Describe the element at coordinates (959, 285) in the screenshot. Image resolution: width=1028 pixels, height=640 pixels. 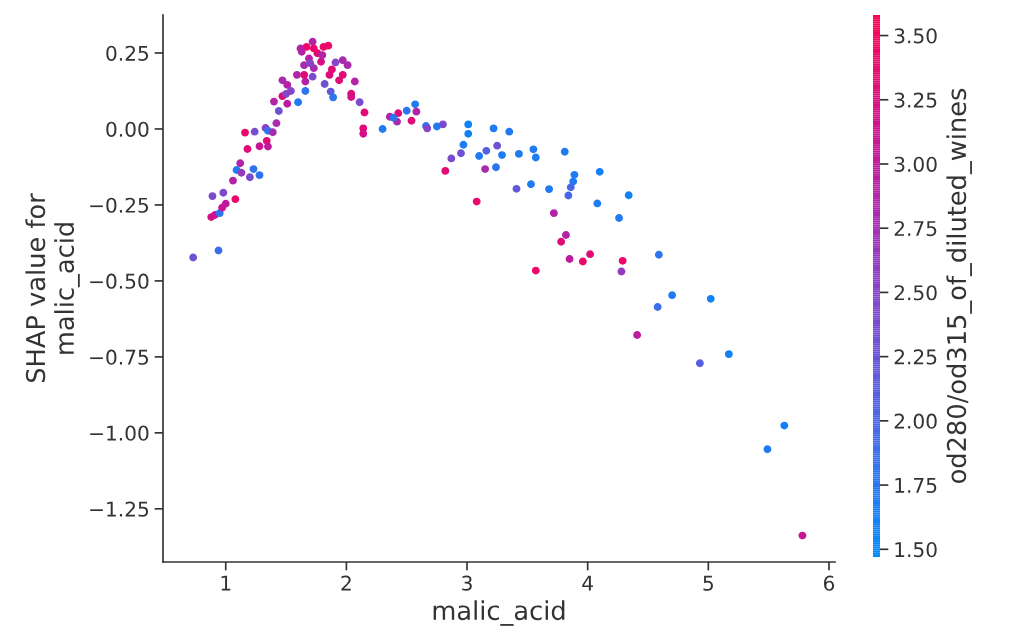
I see `color-bar-title: od280/od315_of_diluted_wines` at that location.